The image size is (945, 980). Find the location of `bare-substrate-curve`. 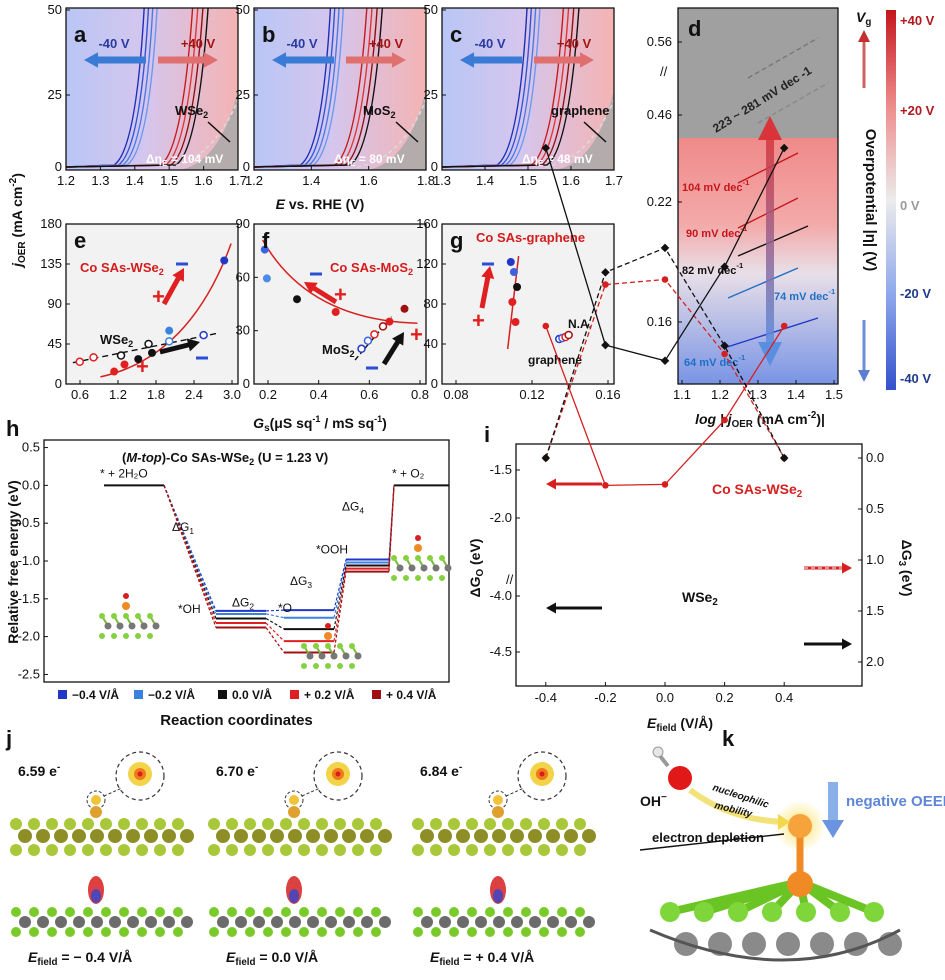

bare-substrate-curve is located at coordinates (392, 133).